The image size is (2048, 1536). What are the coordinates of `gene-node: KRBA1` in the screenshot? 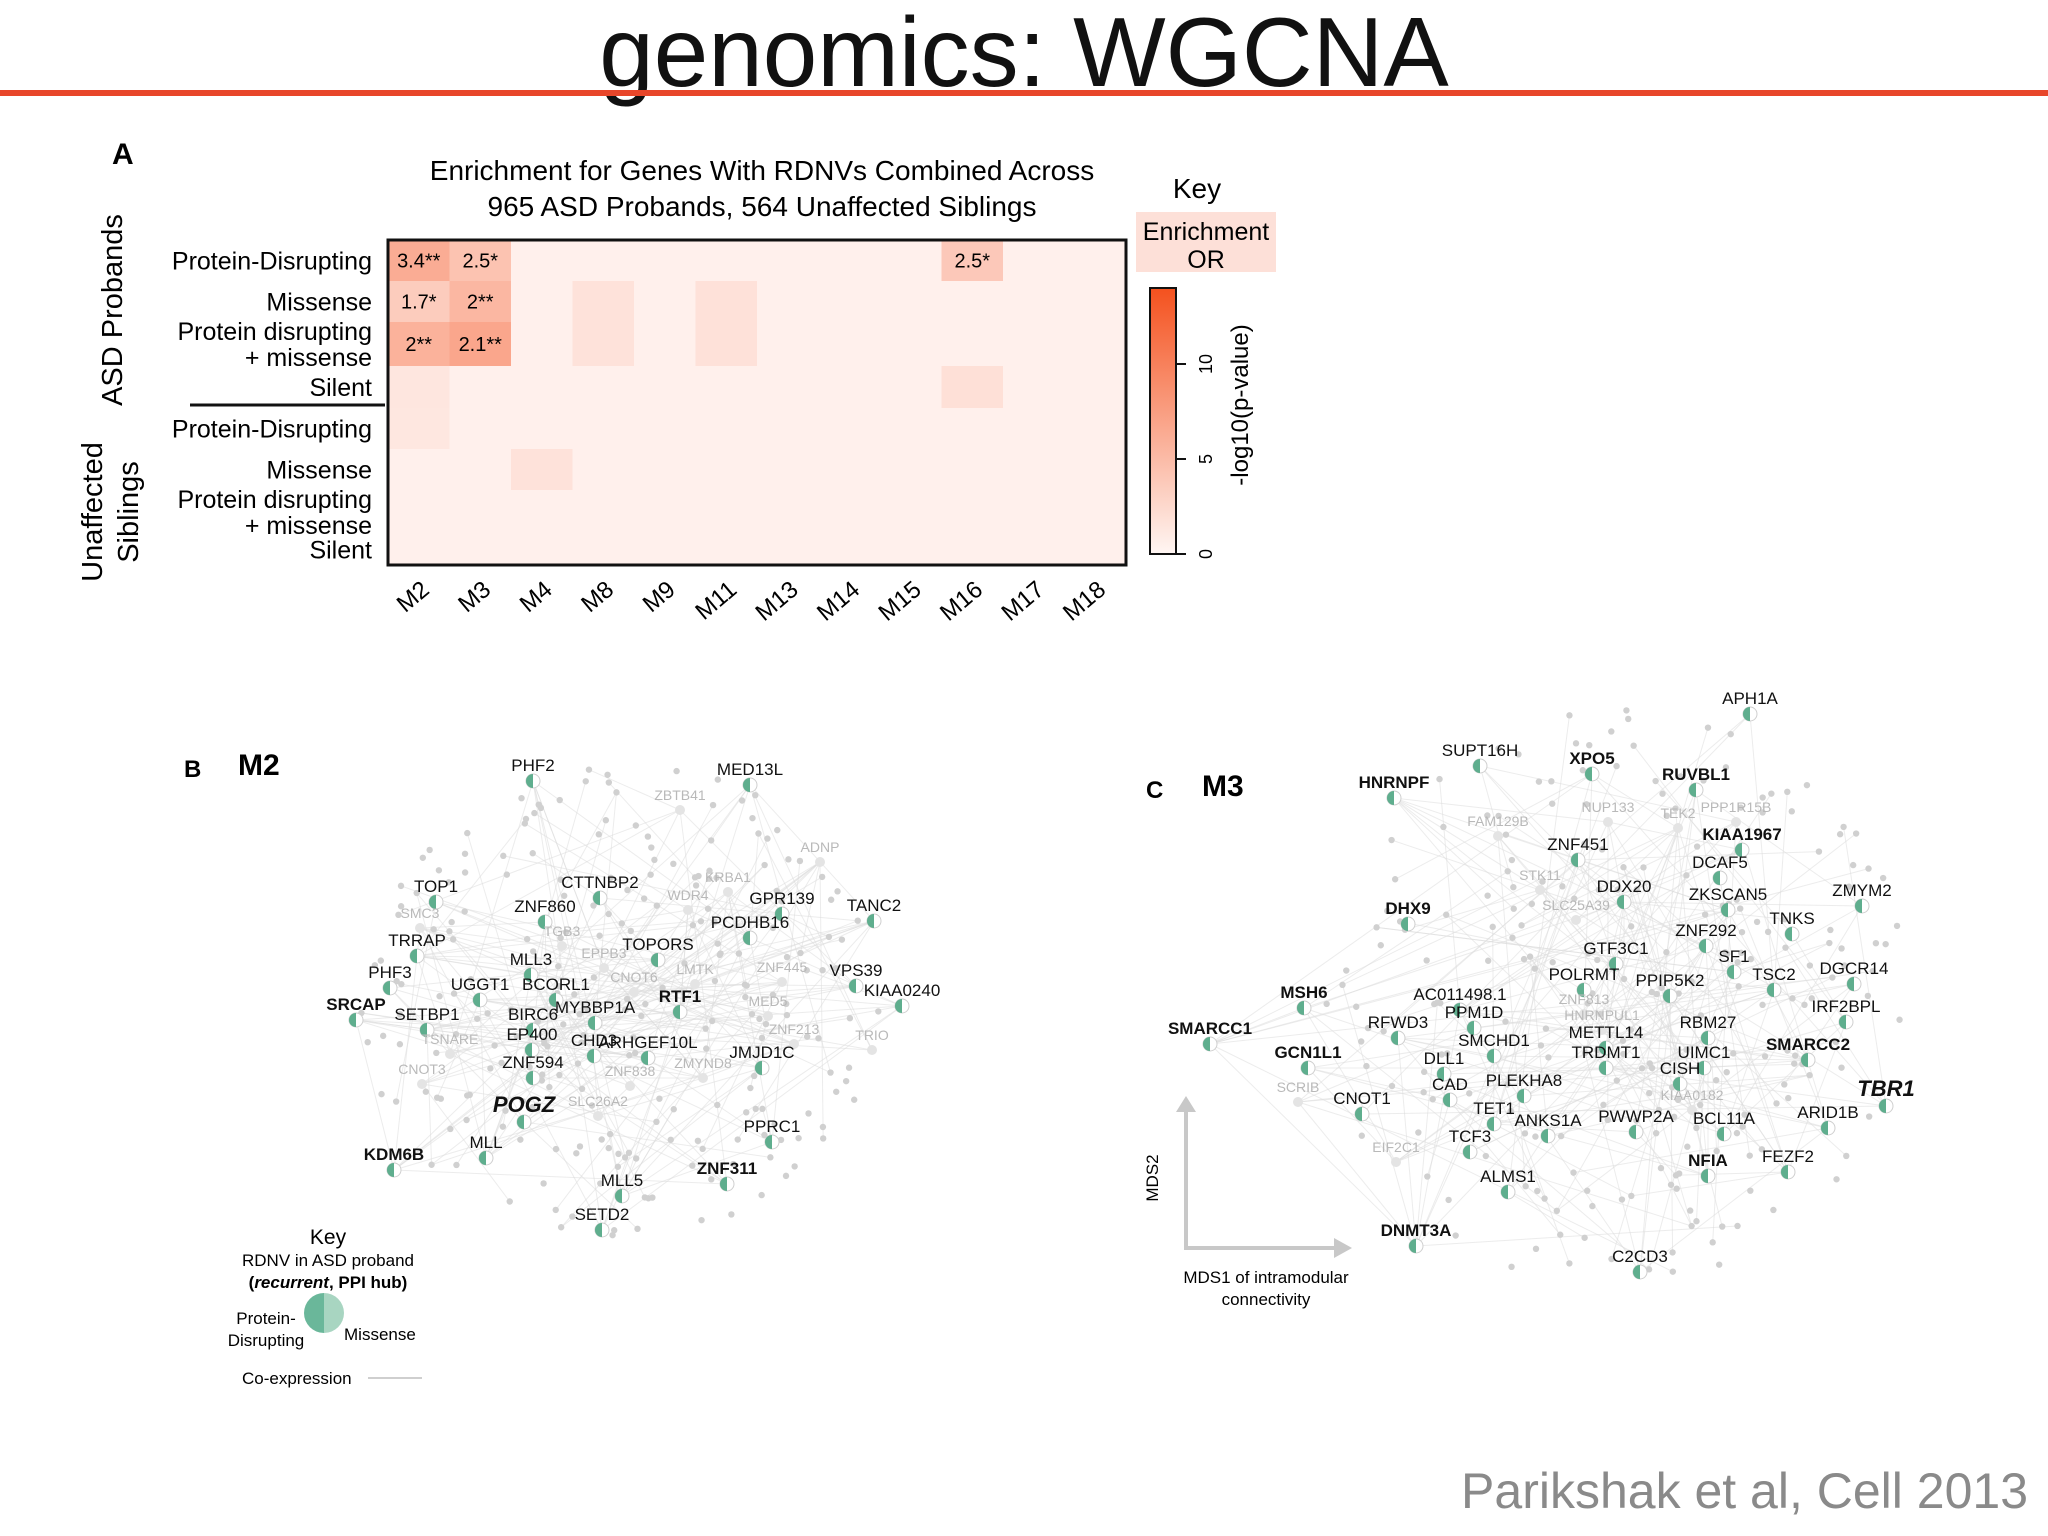 It's located at (728, 883).